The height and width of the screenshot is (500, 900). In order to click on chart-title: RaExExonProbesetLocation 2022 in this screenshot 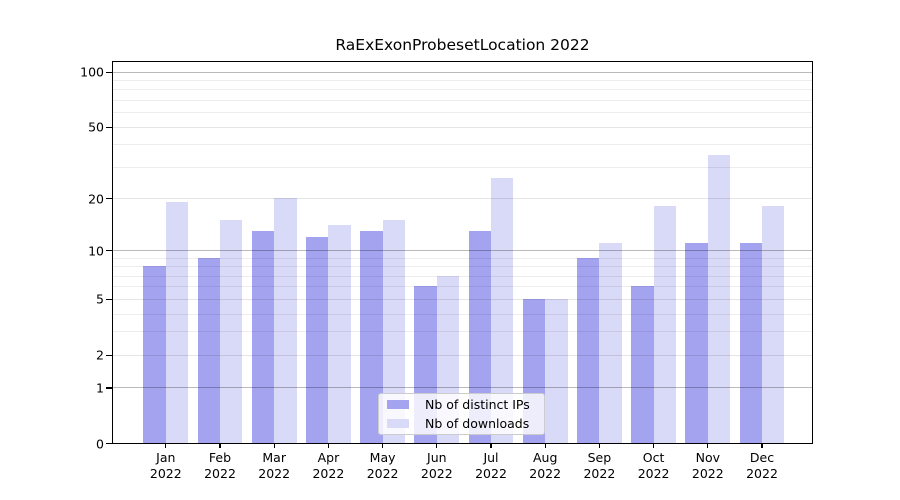, I will do `click(462, 45)`.